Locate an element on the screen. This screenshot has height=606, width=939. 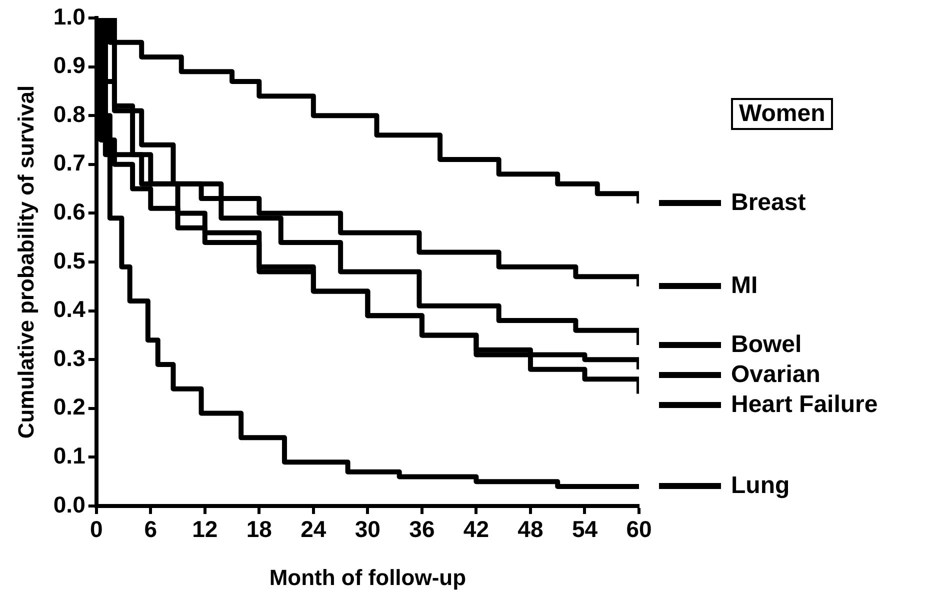
x-axis-title: Month of follow-up is located at coordinates (367, 577).